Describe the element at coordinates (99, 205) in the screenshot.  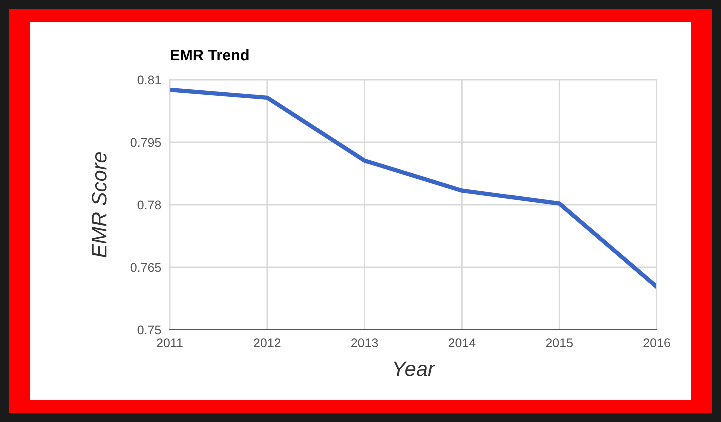
I see `y-axis-title: EMR Score` at that location.